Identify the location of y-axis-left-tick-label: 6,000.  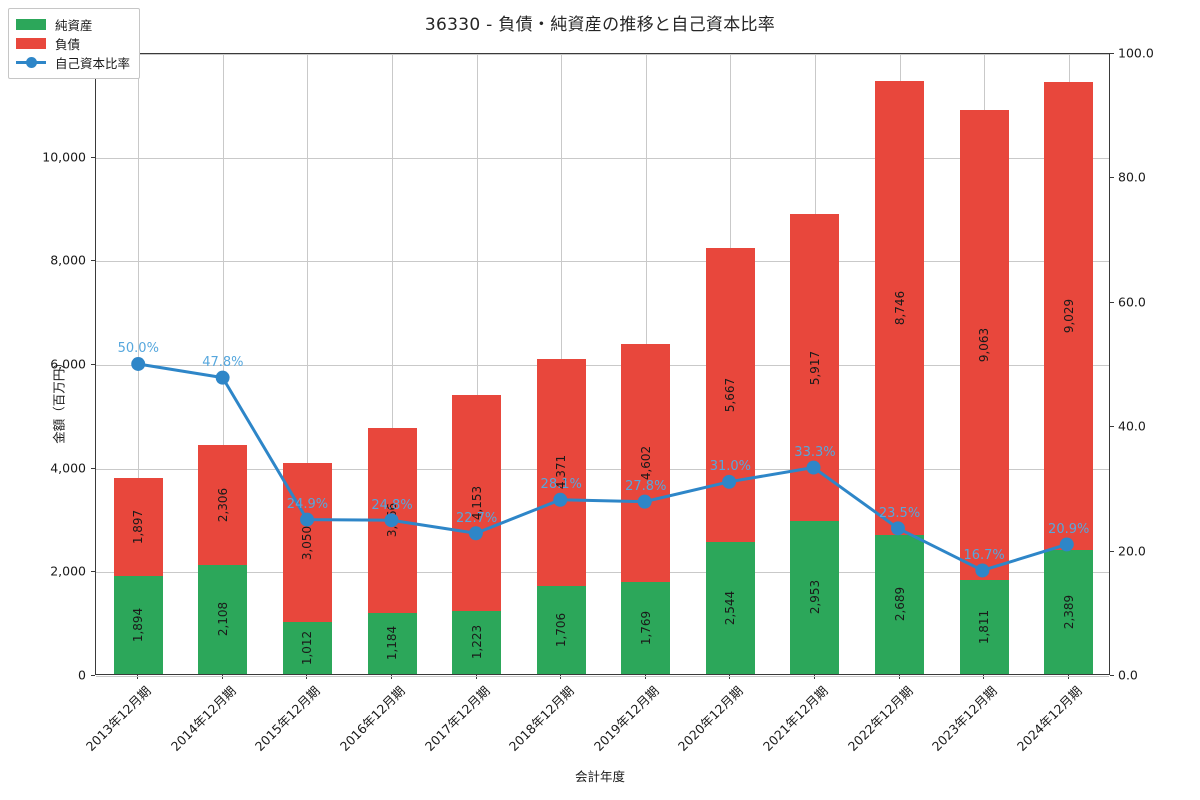
(68, 364).